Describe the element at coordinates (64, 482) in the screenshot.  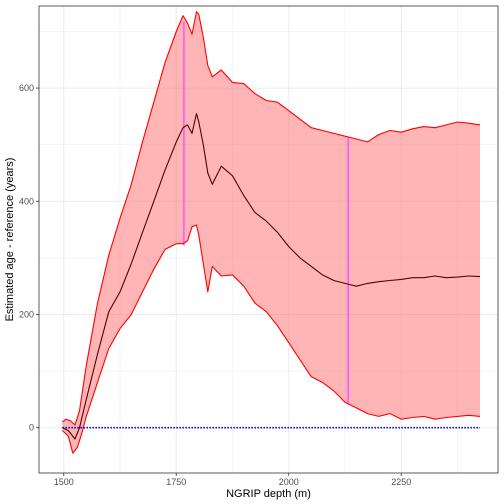
I see `x-tick-label: 1500` at that location.